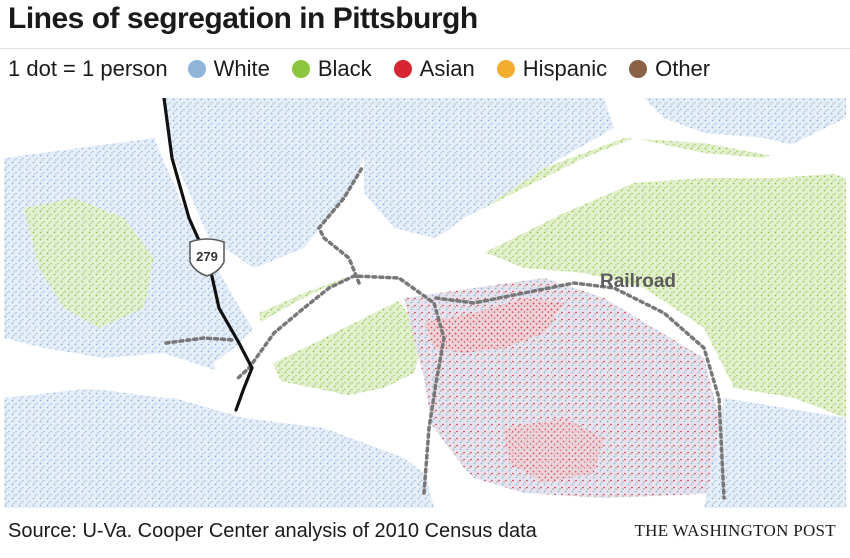  What do you see at coordinates (200, 340) in the screenshot?
I see `railroad-west-spur` at bounding box center [200, 340].